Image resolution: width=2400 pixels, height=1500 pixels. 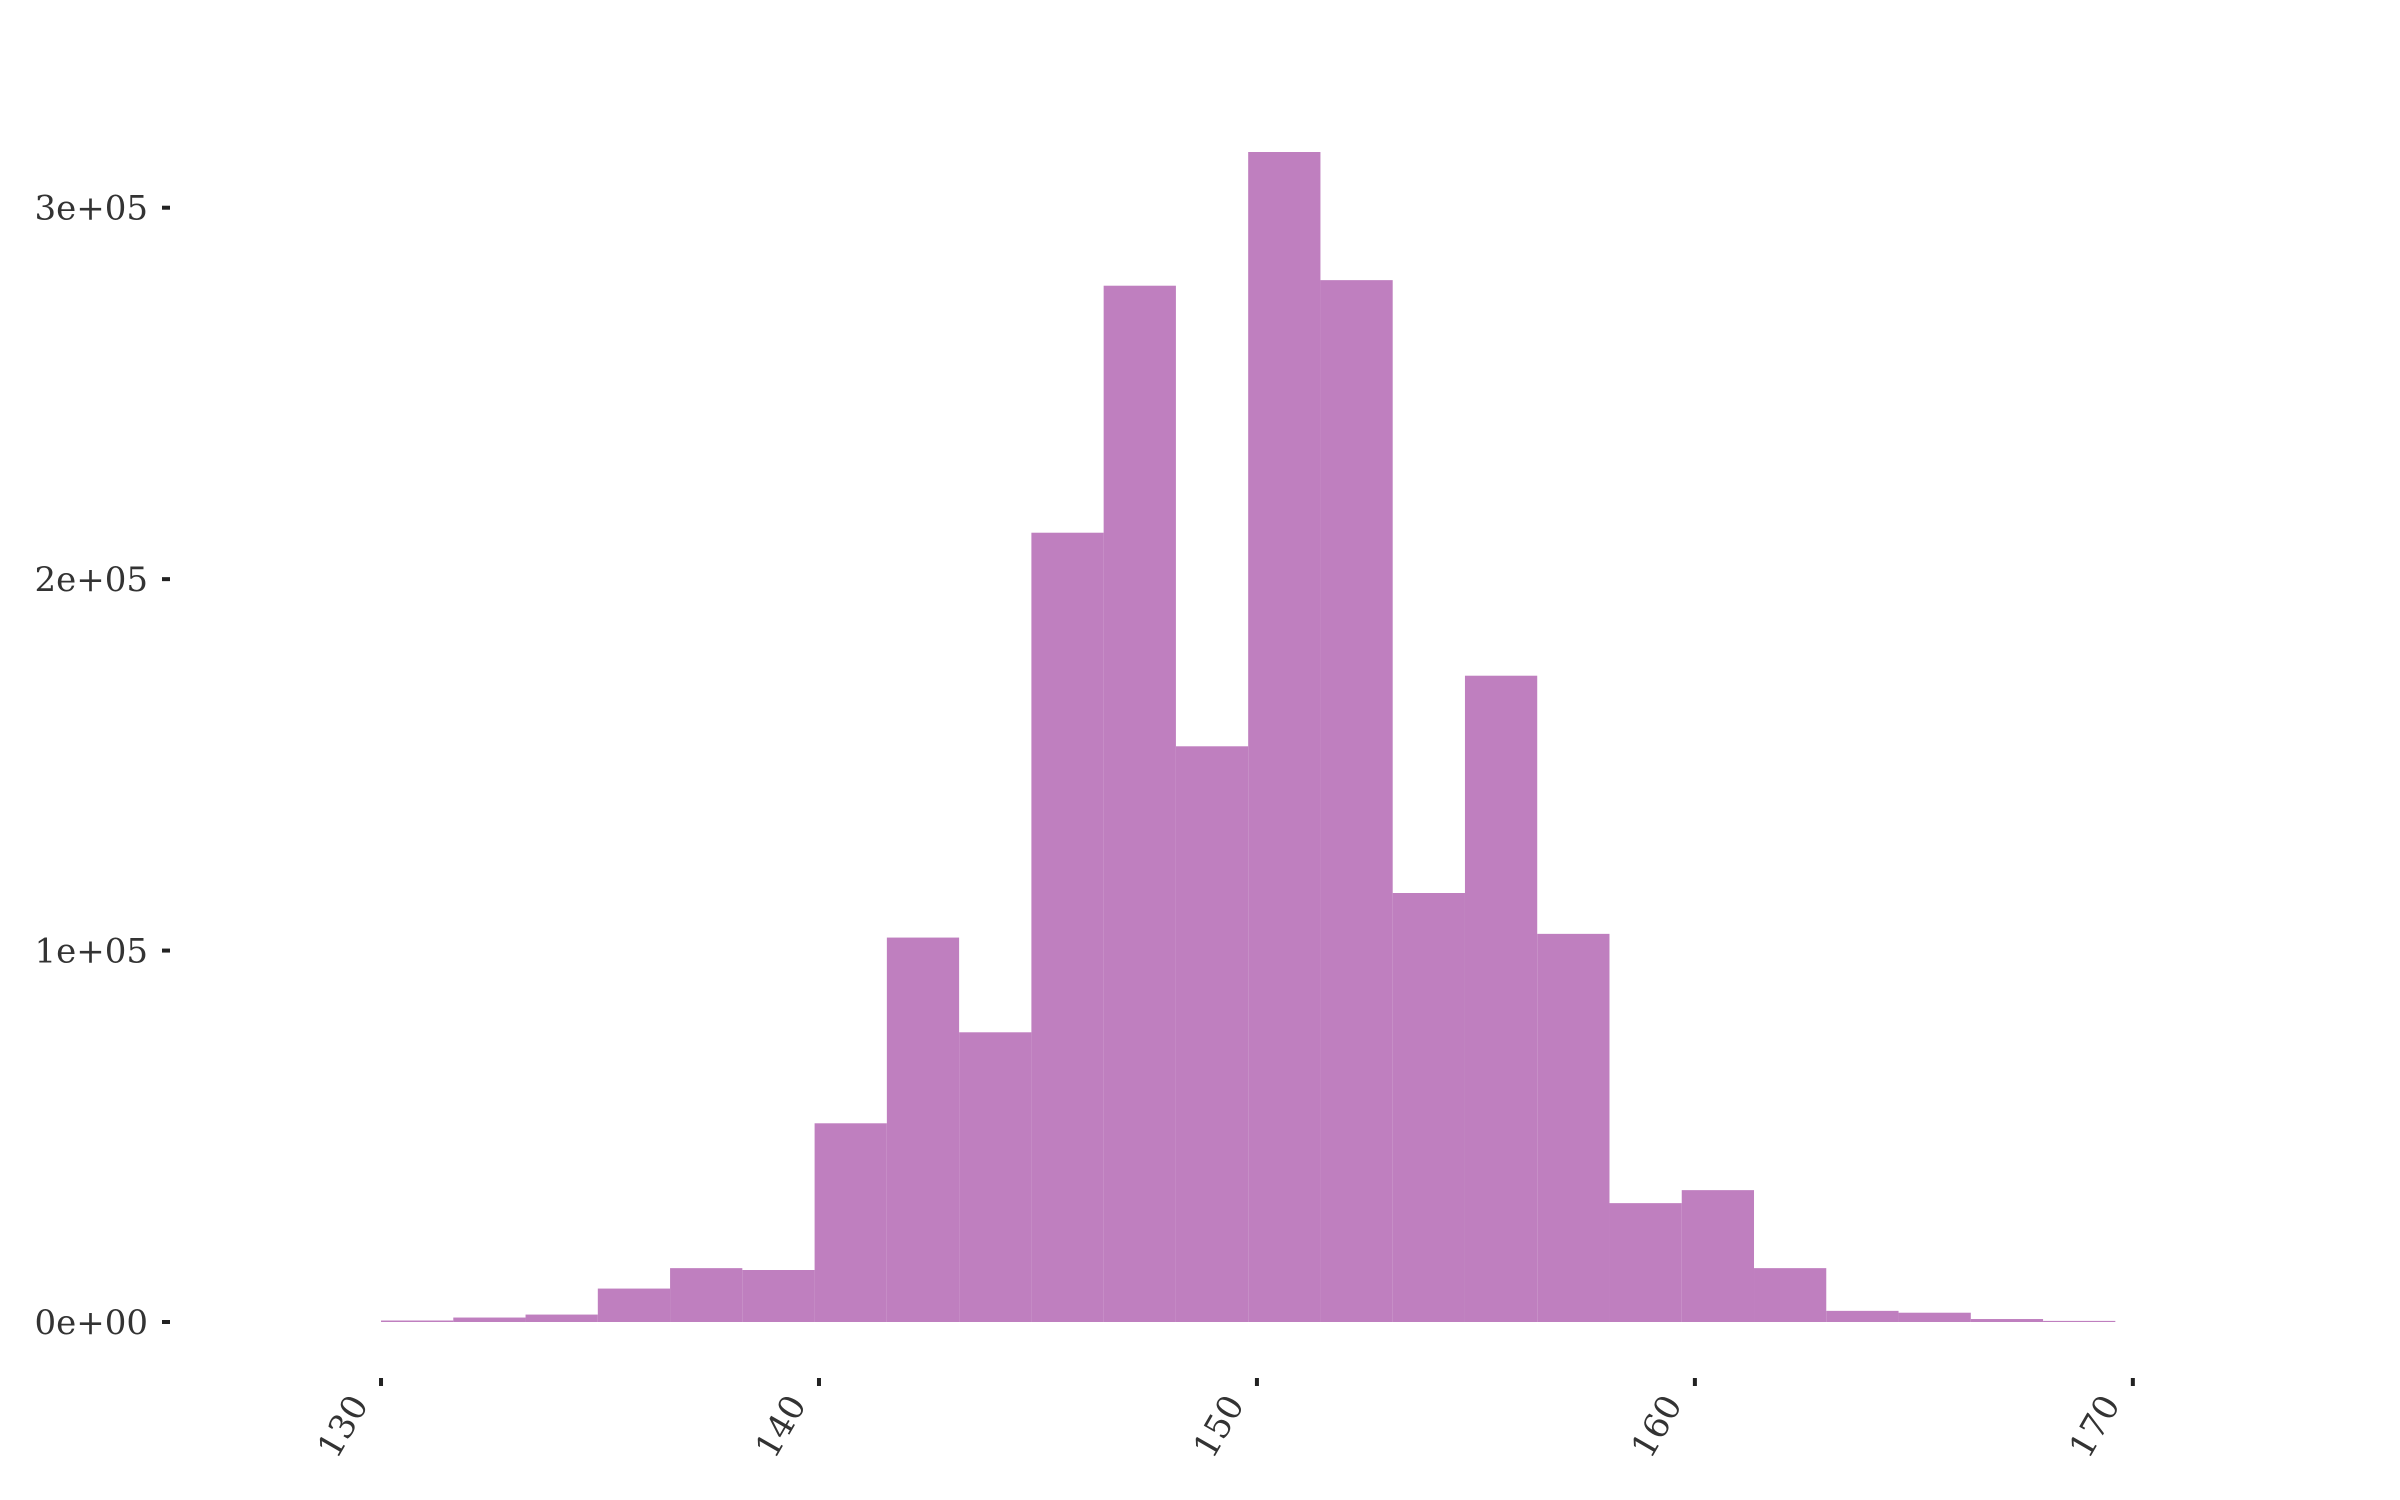 What do you see at coordinates (102, 766) in the screenshot?
I see `y-axis: 0e+00 1e+05 2e+05 3e+05` at bounding box center [102, 766].